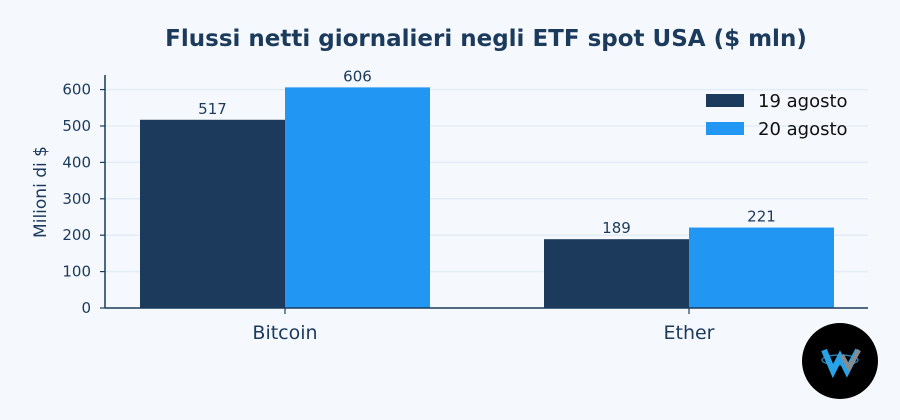 Image resolution: width=900 pixels, height=420 pixels. What do you see at coordinates (689, 333) in the screenshot?
I see `x-tick-label: Ether` at bounding box center [689, 333].